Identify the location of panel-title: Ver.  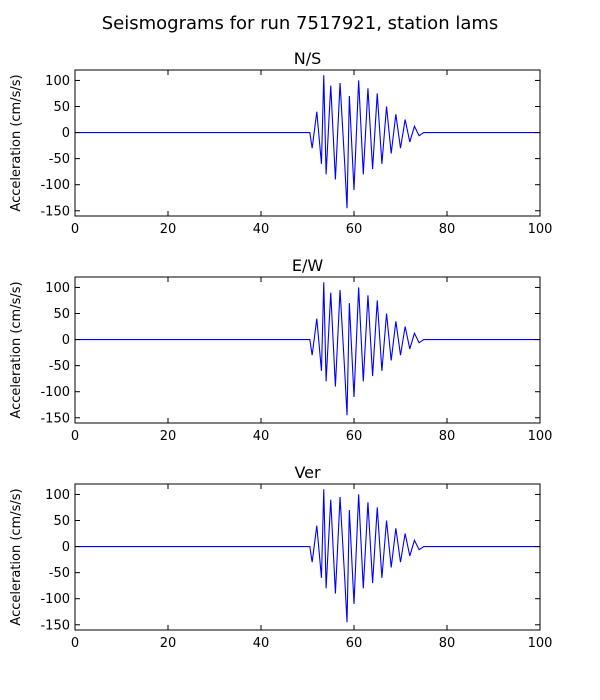
(307, 472).